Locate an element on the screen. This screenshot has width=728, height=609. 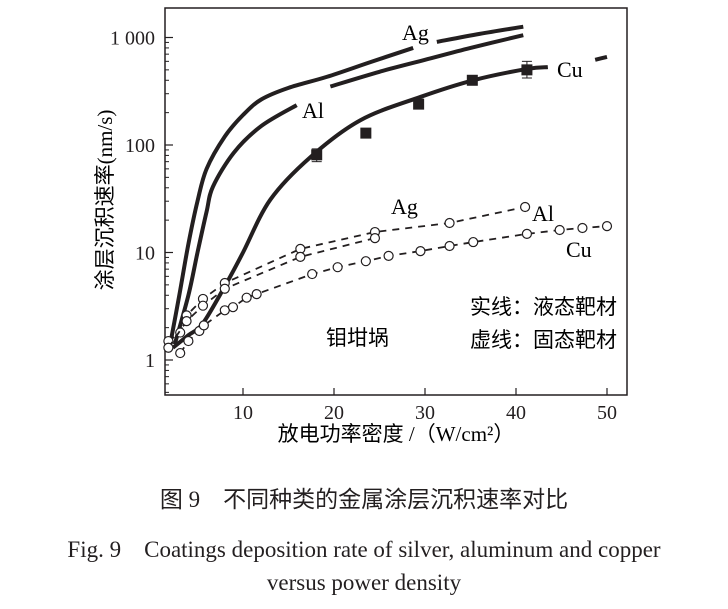
legend-solid: 实线：液态靶材 is located at coordinates (543, 307).